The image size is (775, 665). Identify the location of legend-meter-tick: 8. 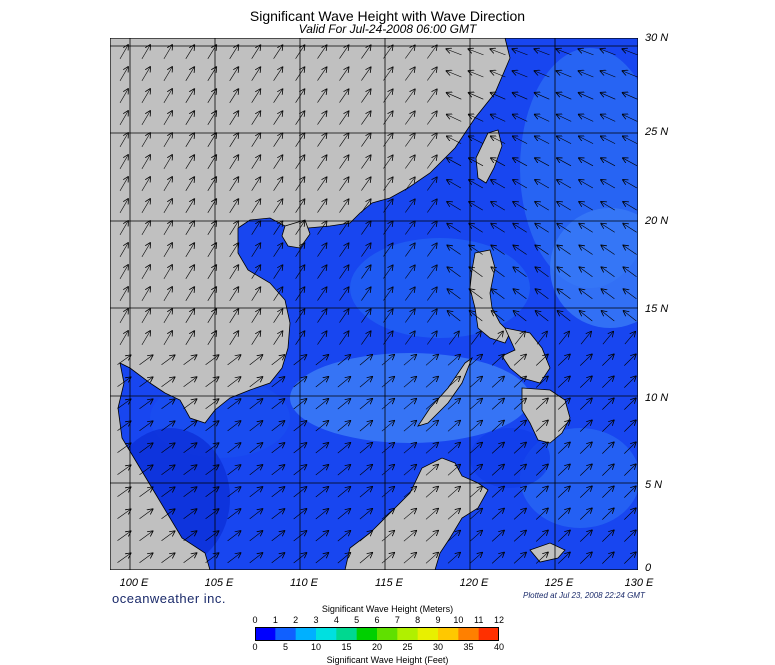
(418, 620).